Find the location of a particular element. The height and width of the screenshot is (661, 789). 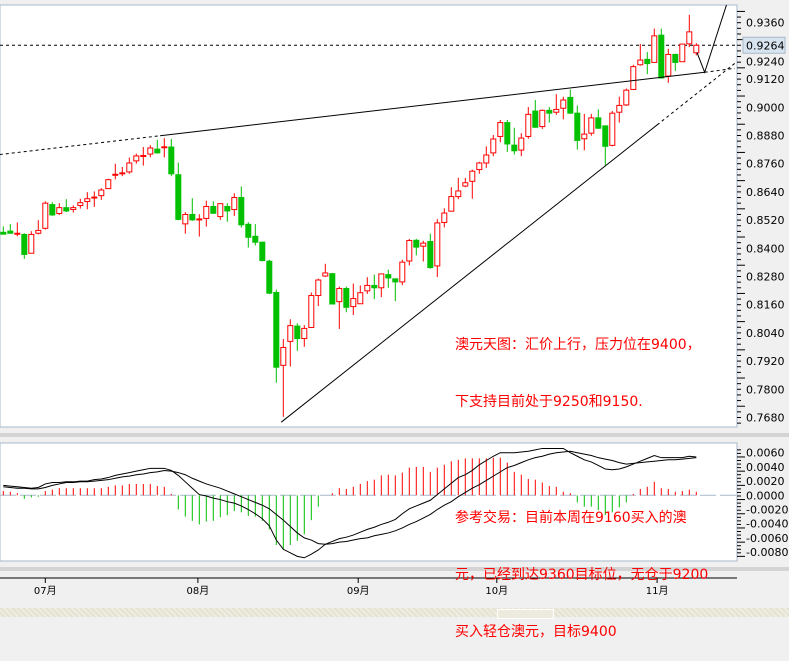

current-price-label: 0.9264 is located at coordinates (765, 45).